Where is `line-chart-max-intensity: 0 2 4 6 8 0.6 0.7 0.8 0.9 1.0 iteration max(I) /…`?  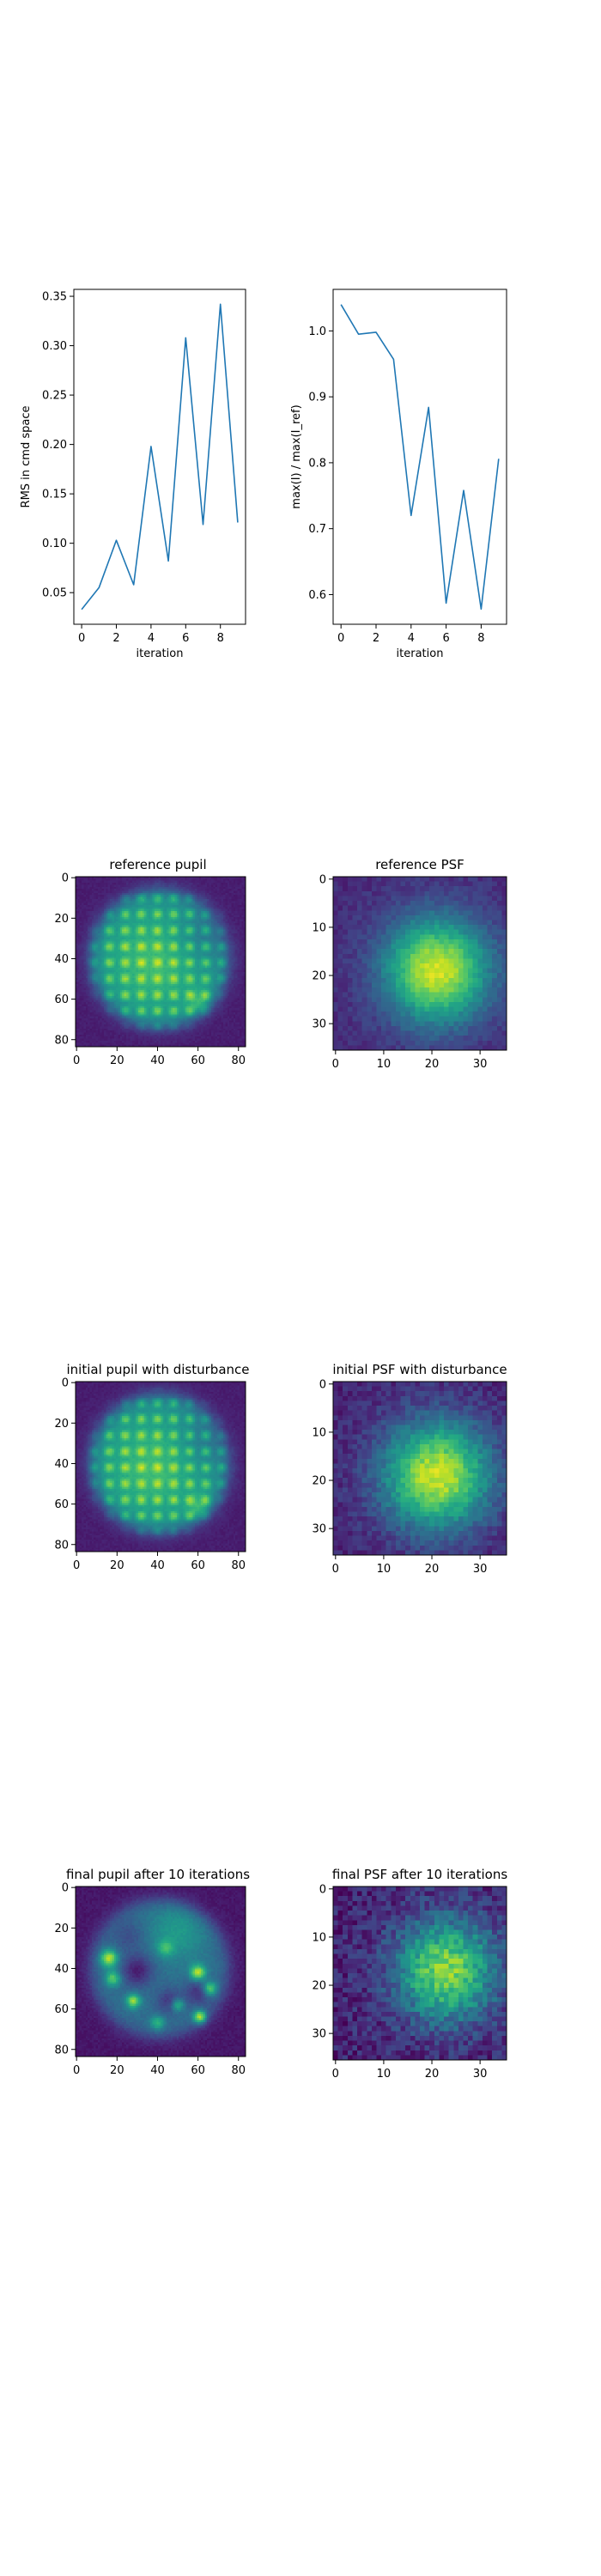
line-chart-max-intensity: 0 2 4 6 8 0.6 0.7 0.8 0.9 1.0 iteration max(I) /… is located at coordinates (398, 474).